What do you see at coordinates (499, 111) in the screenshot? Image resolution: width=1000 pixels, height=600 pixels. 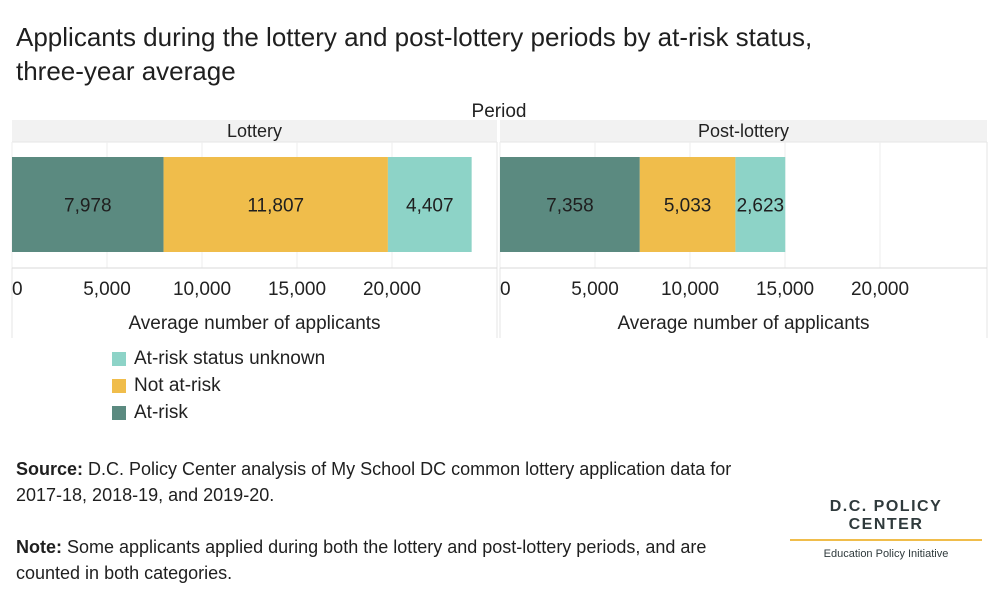 I see `facet-label-period: Period` at bounding box center [499, 111].